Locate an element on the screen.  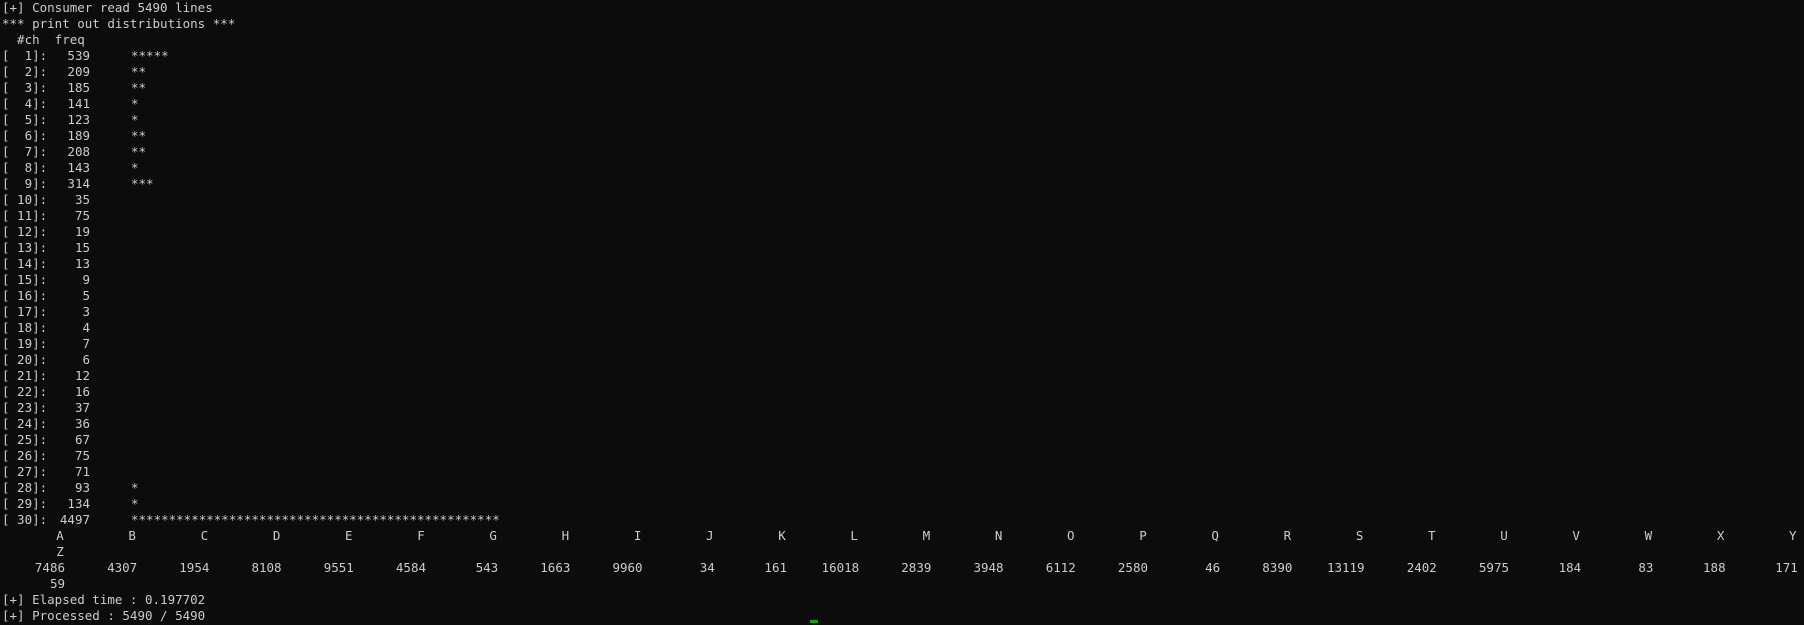
distribution-row: [ 6]: 189 ** is located at coordinates (502, 136).